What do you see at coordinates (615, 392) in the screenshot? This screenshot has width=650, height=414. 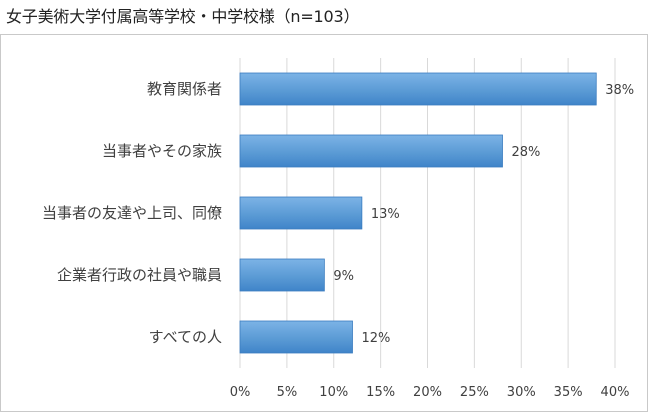 I see `x-tick-label: 40%` at bounding box center [615, 392].